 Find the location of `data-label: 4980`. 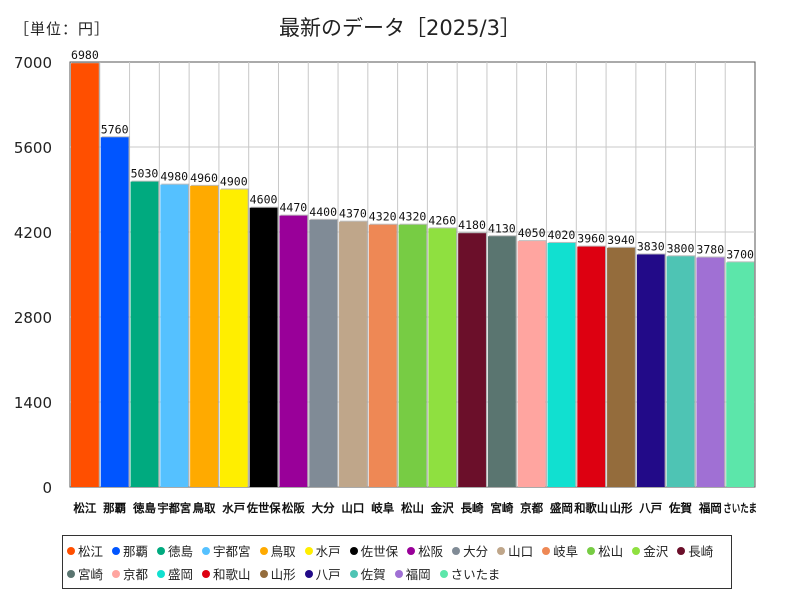

data-label: 4980 is located at coordinates (174, 177).